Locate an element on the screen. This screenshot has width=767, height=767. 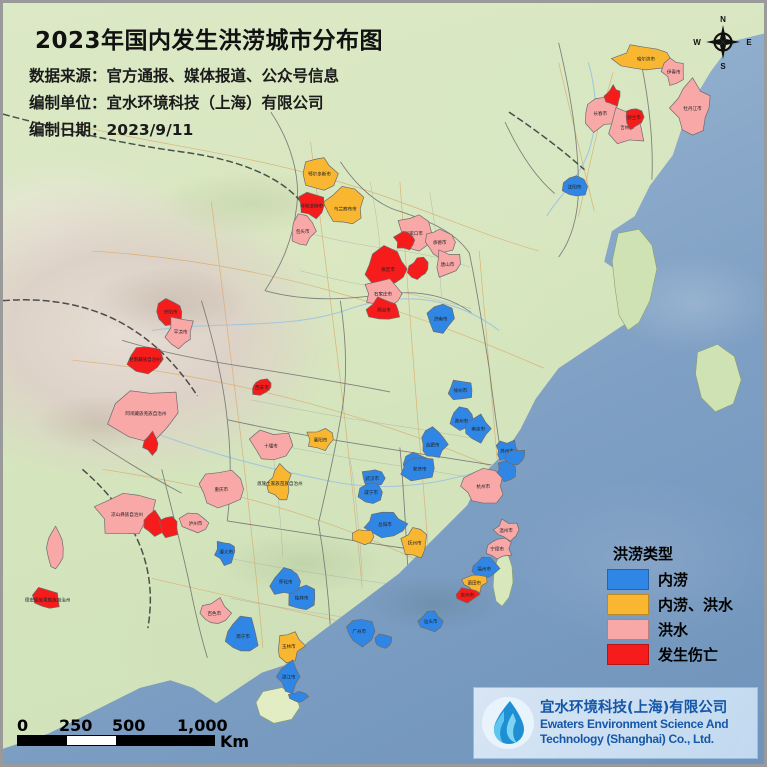
legend-item-casualties: 发生伤亡 is located at coordinates (670, 654).